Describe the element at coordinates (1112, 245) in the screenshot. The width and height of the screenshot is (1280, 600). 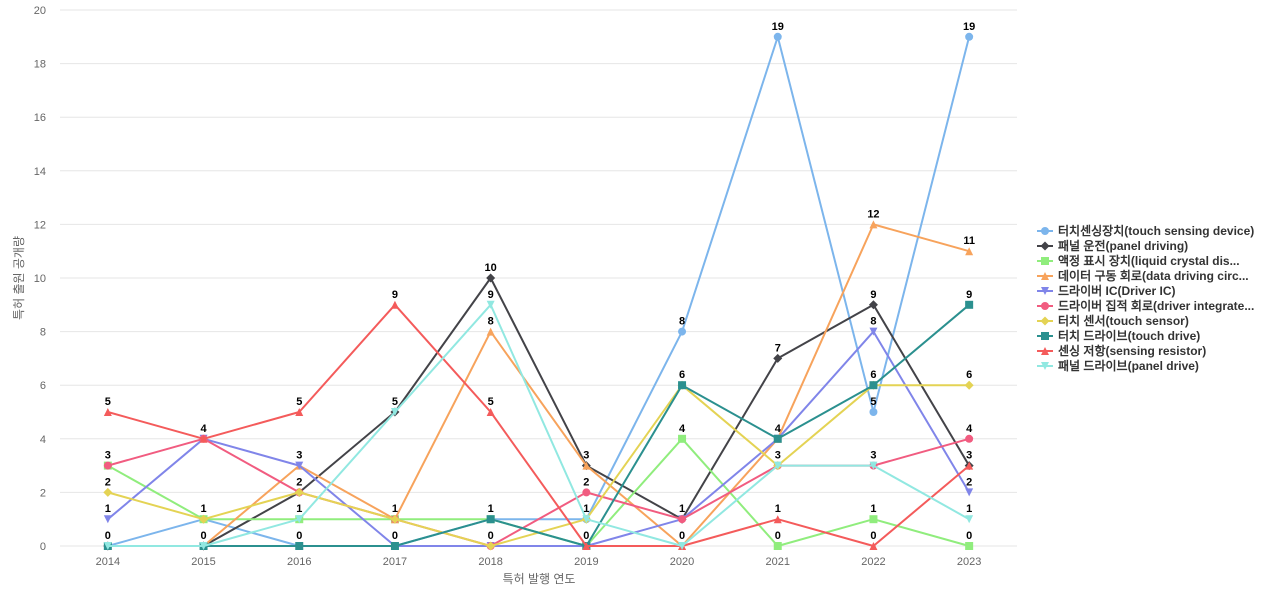
I see `legend-item: 패널 운전(panel driving)` at that location.